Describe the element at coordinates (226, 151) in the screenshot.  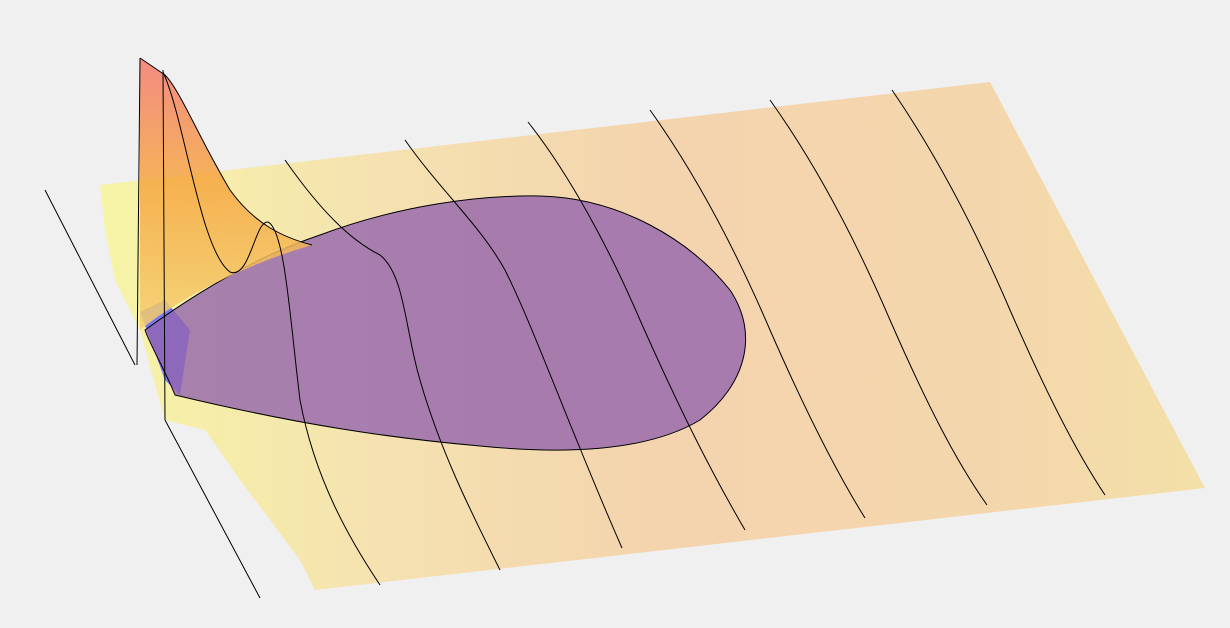
I see `peak-edge` at that location.